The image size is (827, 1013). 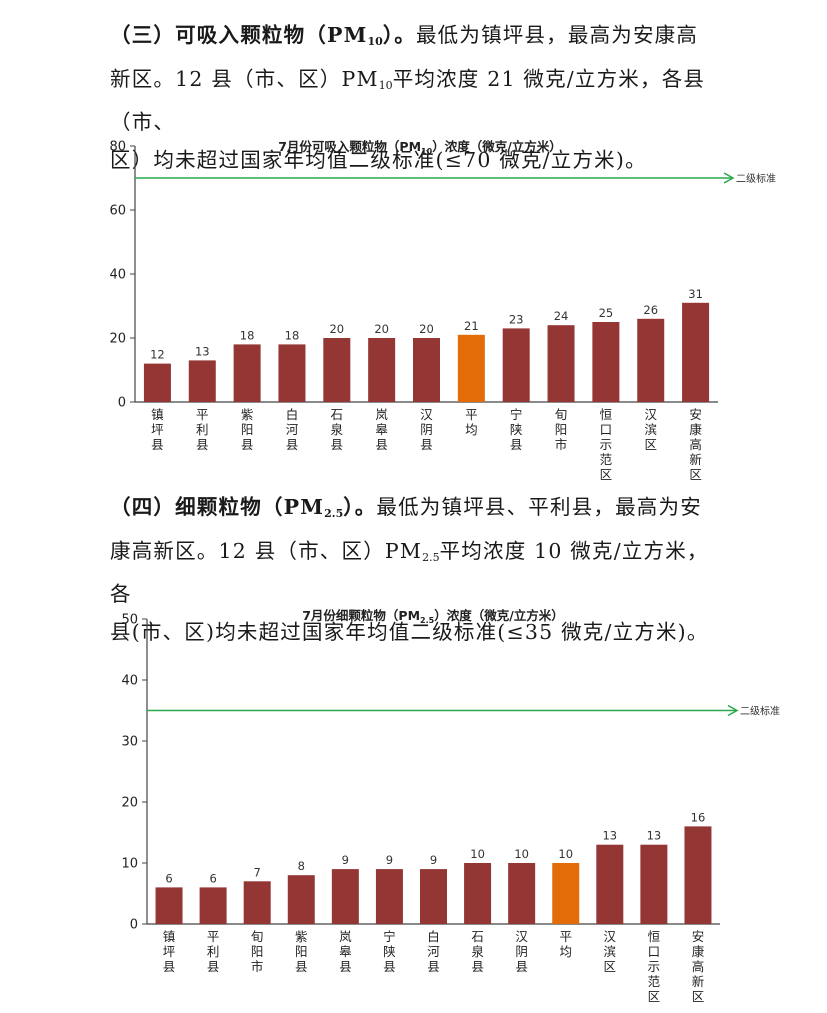 I want to click on section-heading: （三）可吸入颗粒物（PM10）。, so click(x=263, y=35).